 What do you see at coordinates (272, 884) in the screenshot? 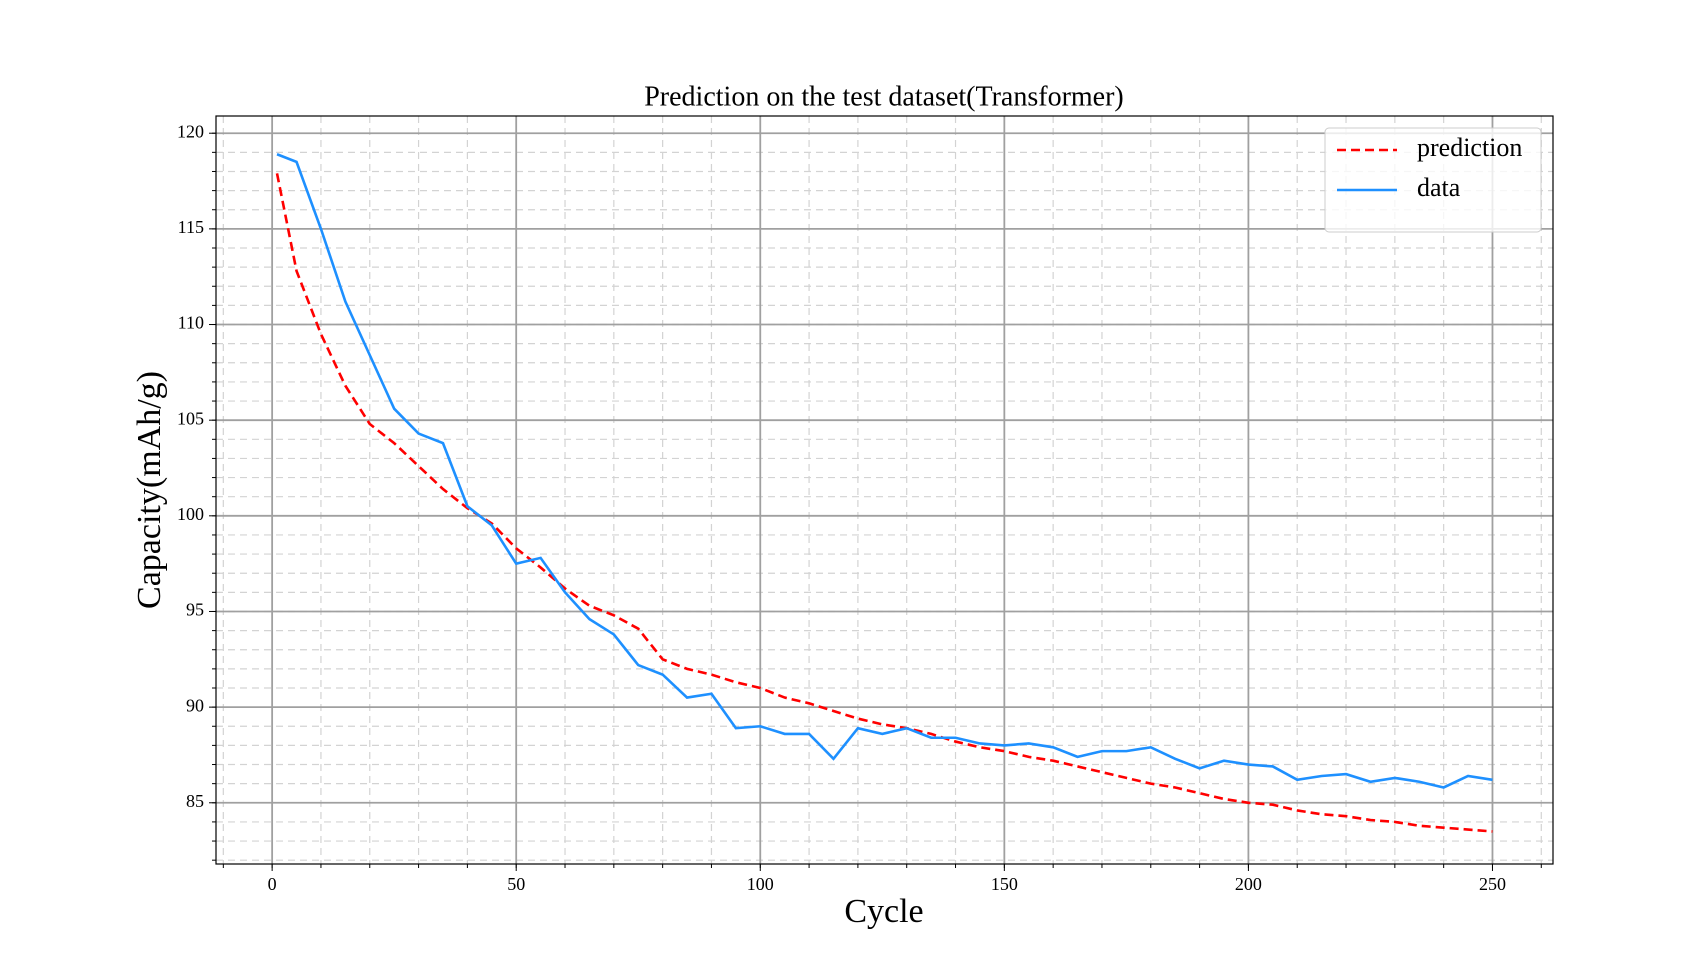
I see `x-tick-label: 0` at bounding box center [272, 884].